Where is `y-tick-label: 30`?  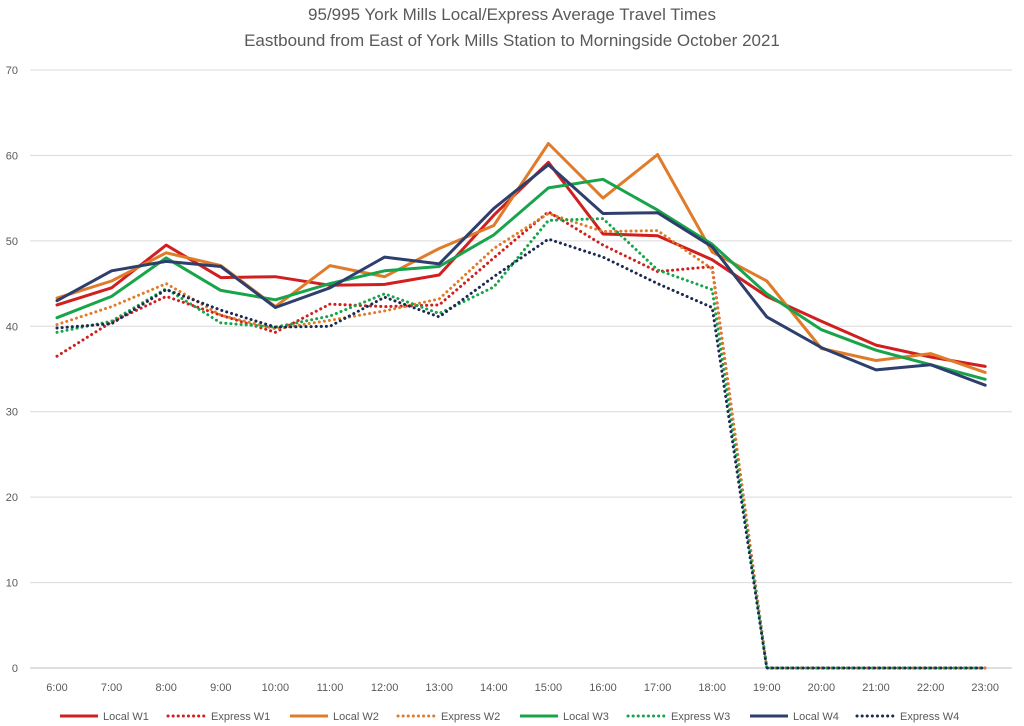
y-tick-label: 30 is located at coordinates (12, 413).